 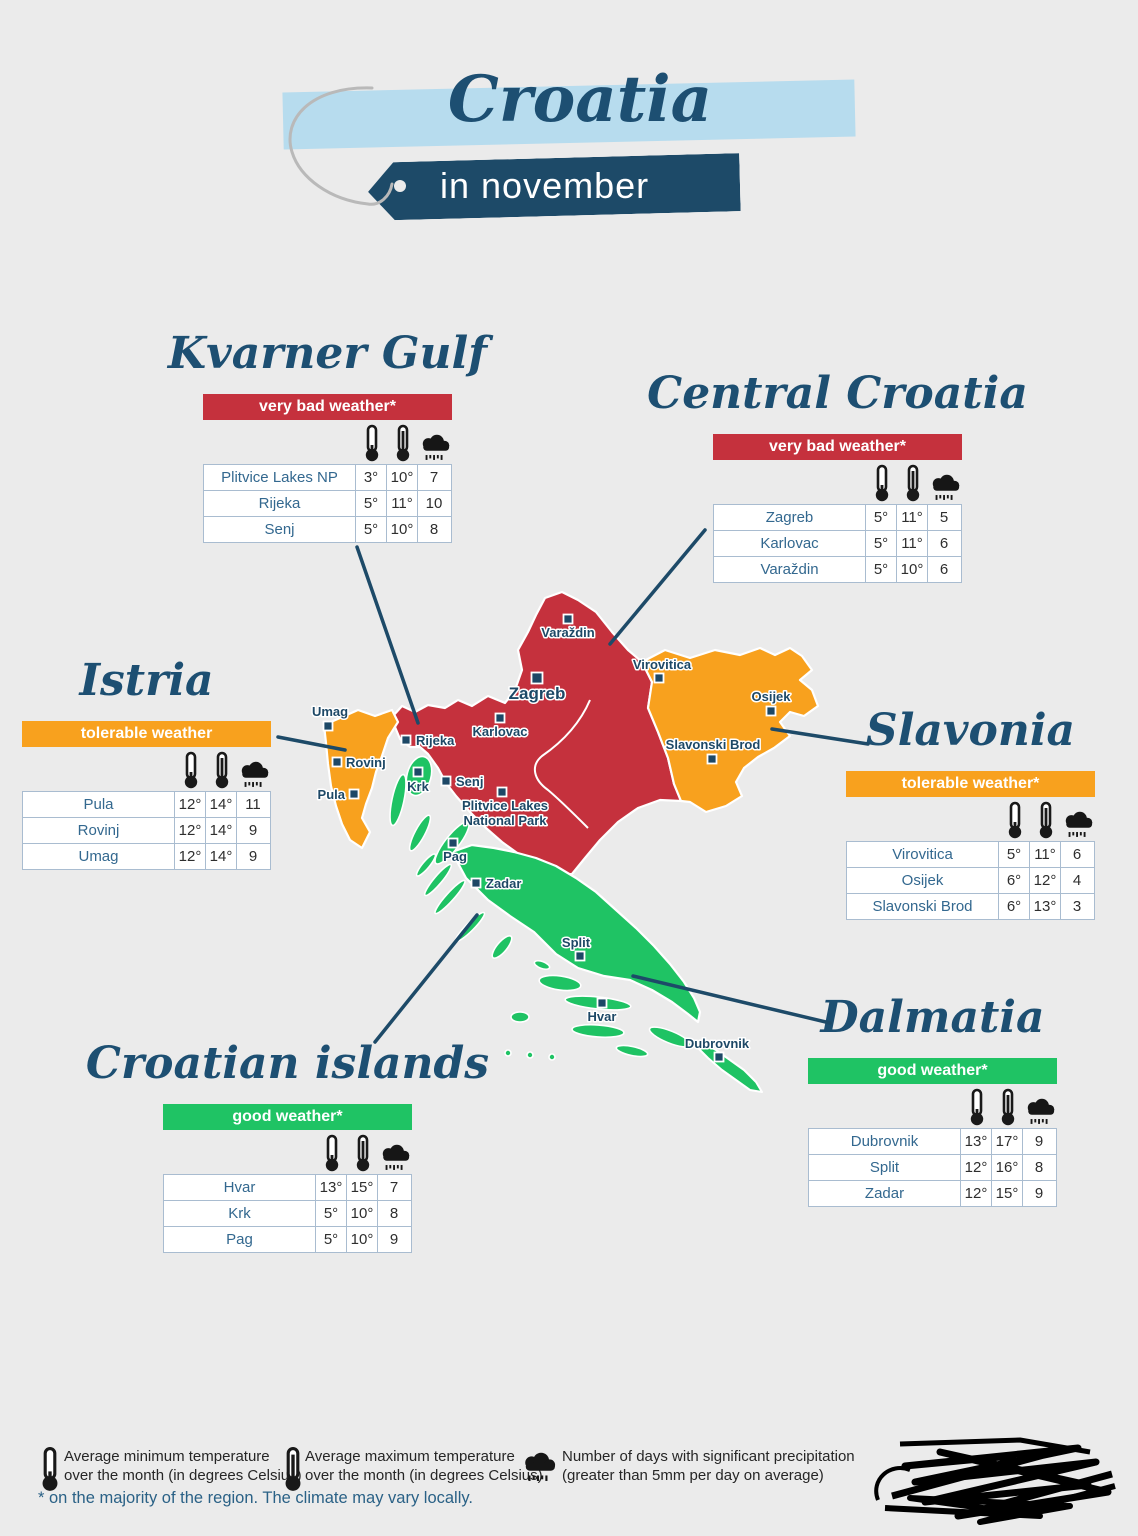 I want to click on table-row: Osijek 6° 12° 4, so click(x=970, y=880).